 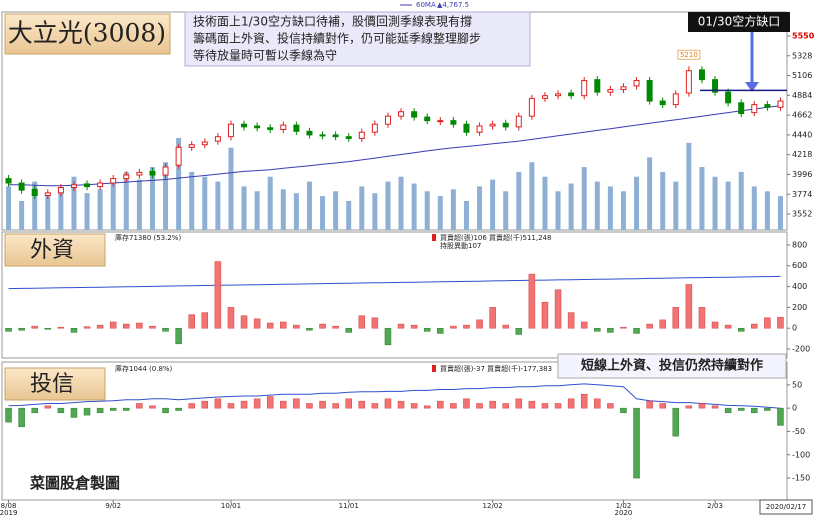 What do you see at coordinates (87, 33) in the screenshot?
I see `chart-title: 大立光(3008)` at bounding box center [87, 33].